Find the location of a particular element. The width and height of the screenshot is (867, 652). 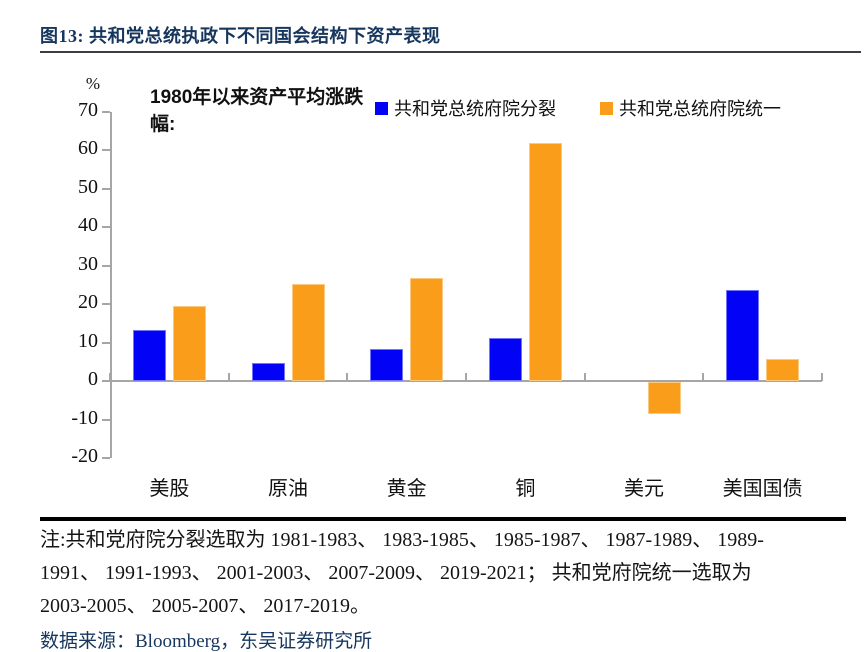

legend-swatch-blue is located at coordinates (381, 108).